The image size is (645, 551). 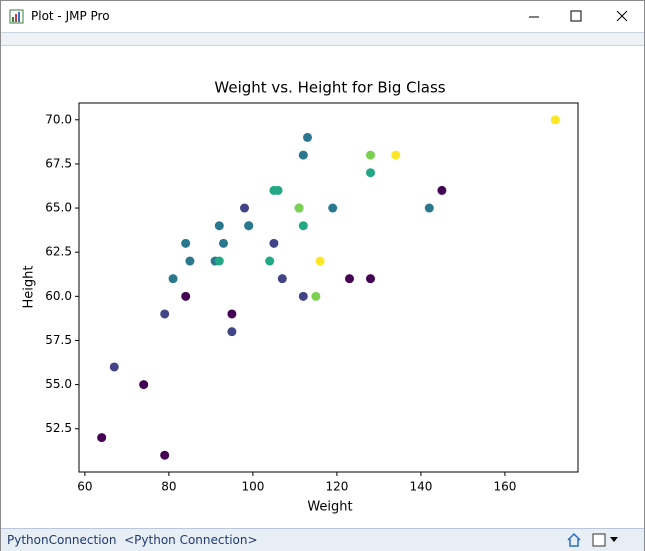 What do you see at coordinates (420, 487) in the screenshot?
I see `x-tick-label: 140` at bounding box center [420, 487].